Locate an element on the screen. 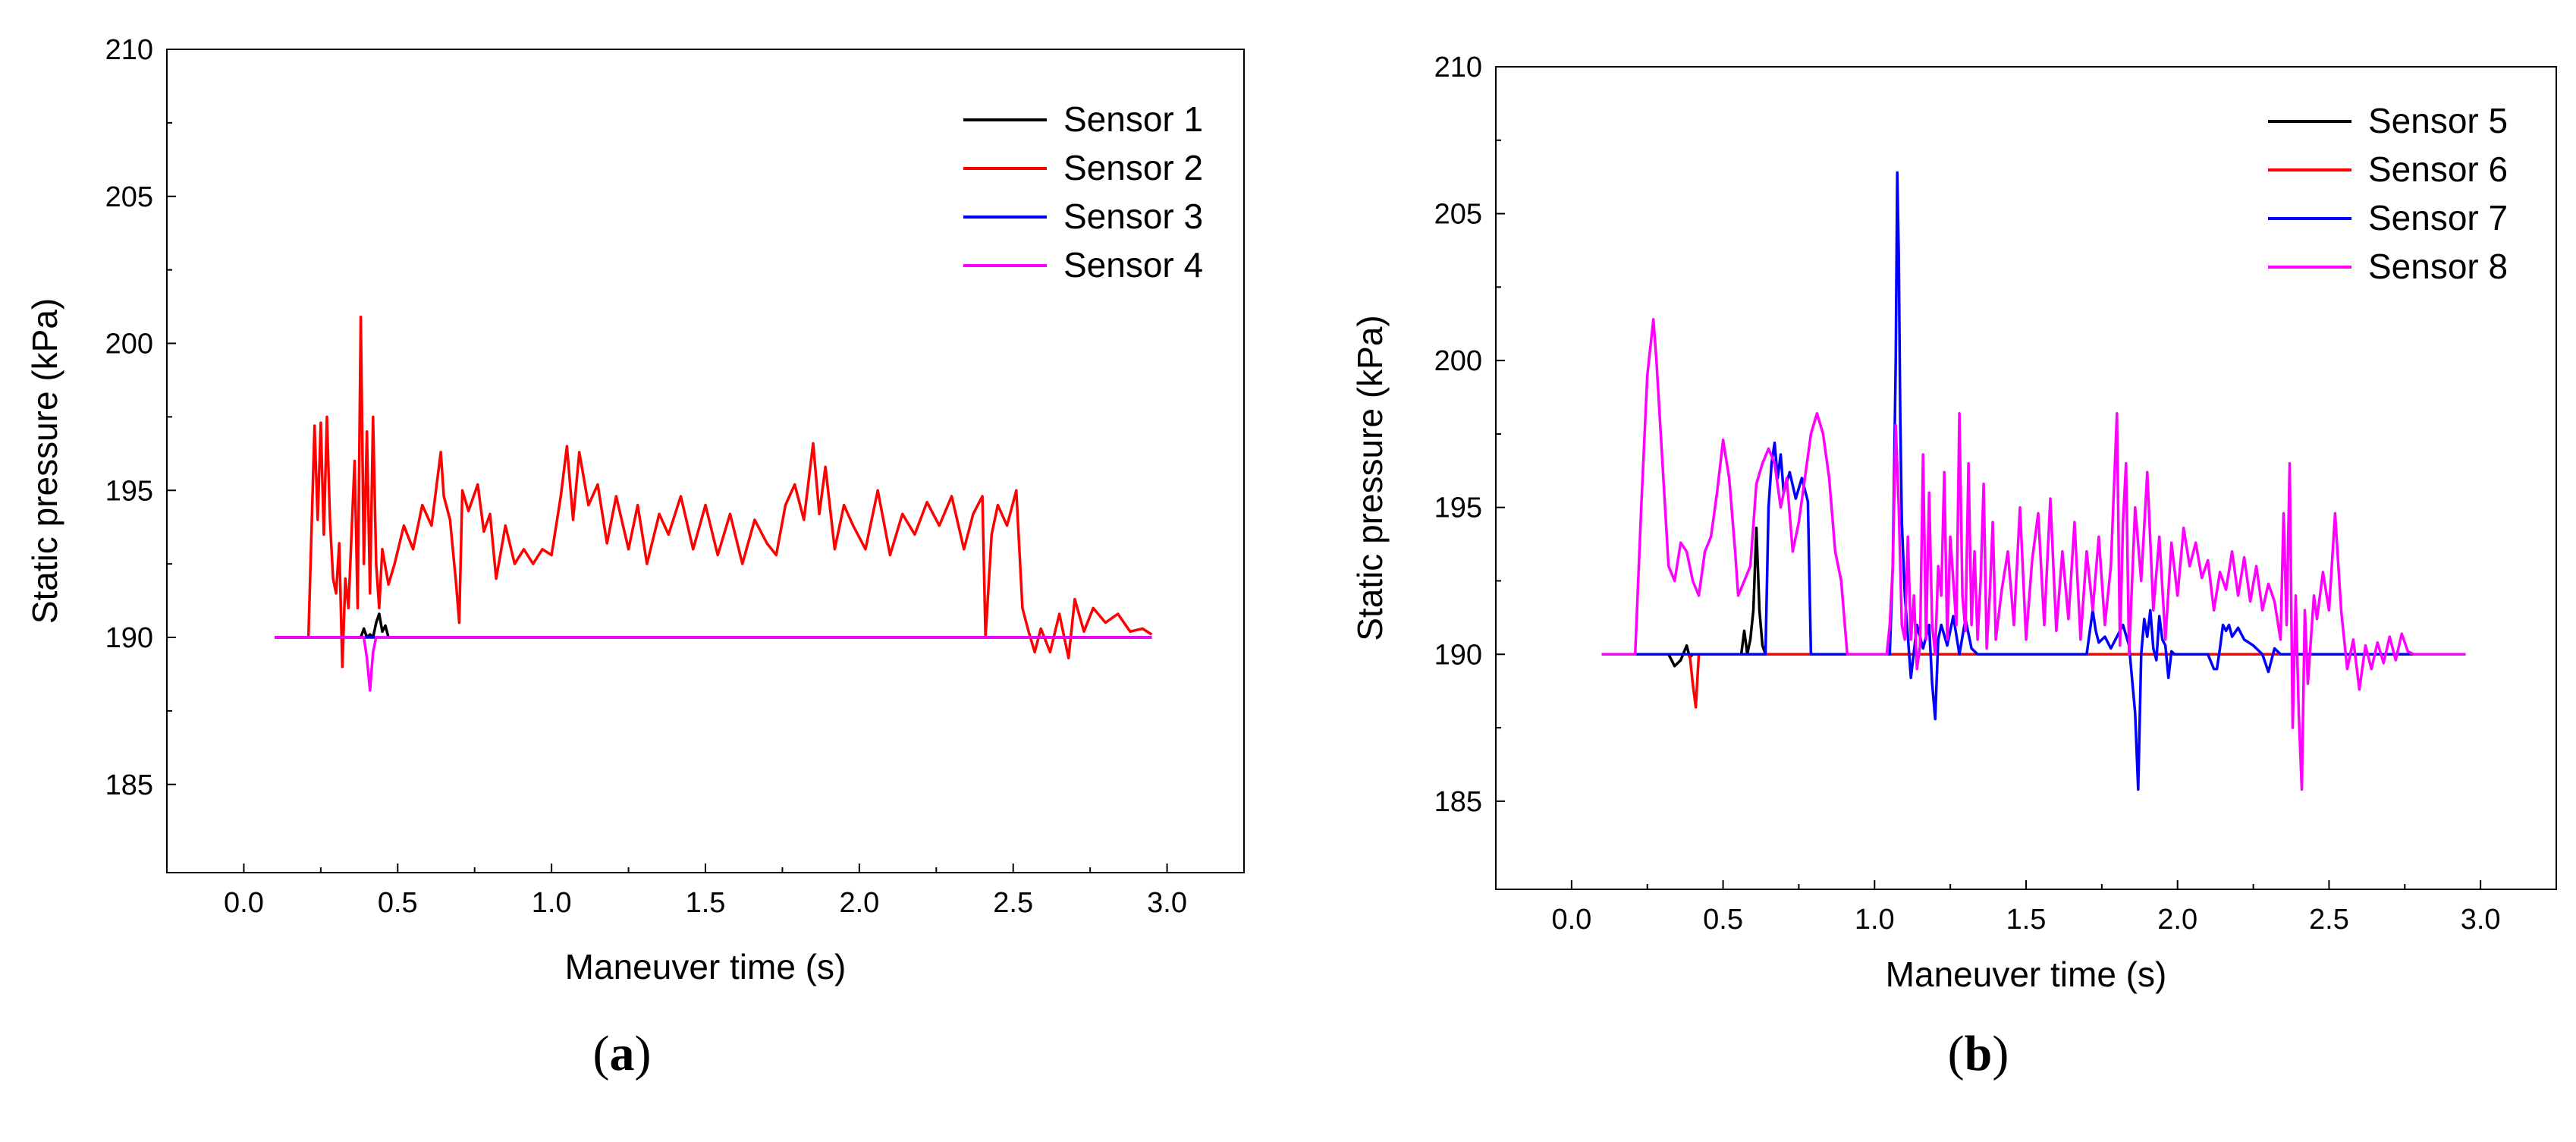  legend-label-sensor-1: Sensor 1 is located at coordinates (1133, 119).